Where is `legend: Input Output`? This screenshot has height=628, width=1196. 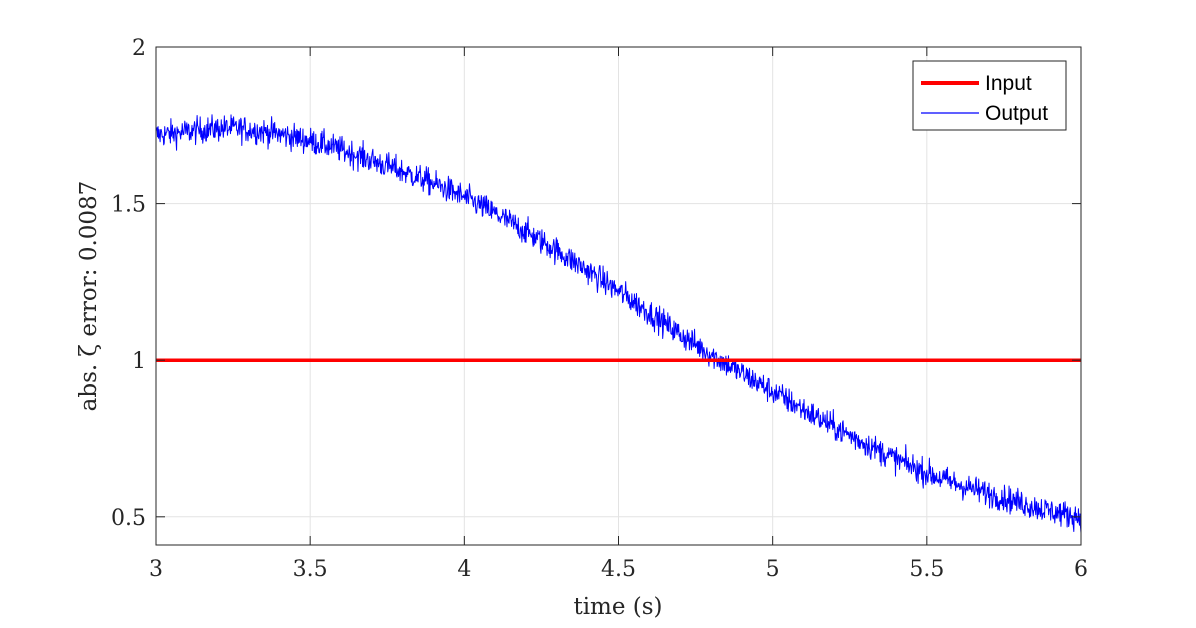
legend: Input Output is located at coordinates (989, 95).